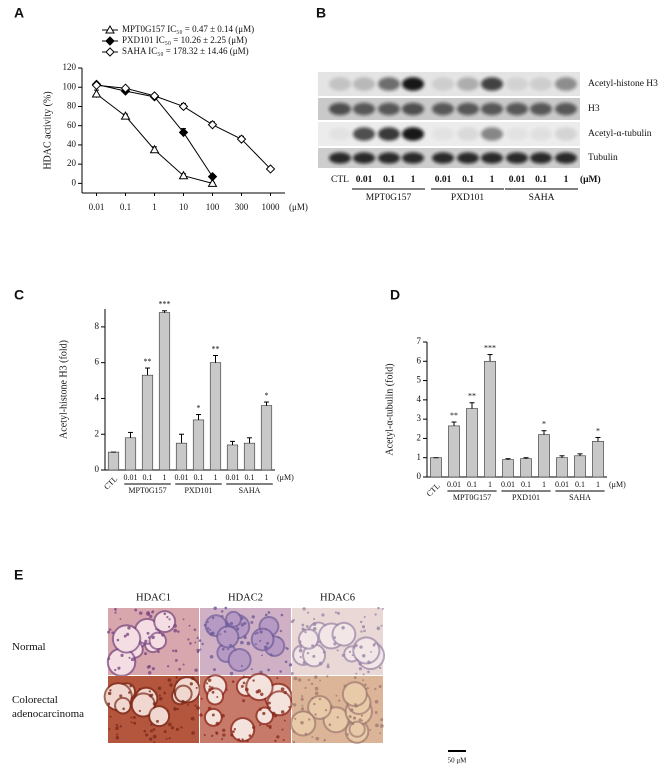 The height and width of the screenshot is (776, 670). What do you see at coordinates (472, 396) in the screenshot?
I see `significance: **` at bounding box center [472, 396].